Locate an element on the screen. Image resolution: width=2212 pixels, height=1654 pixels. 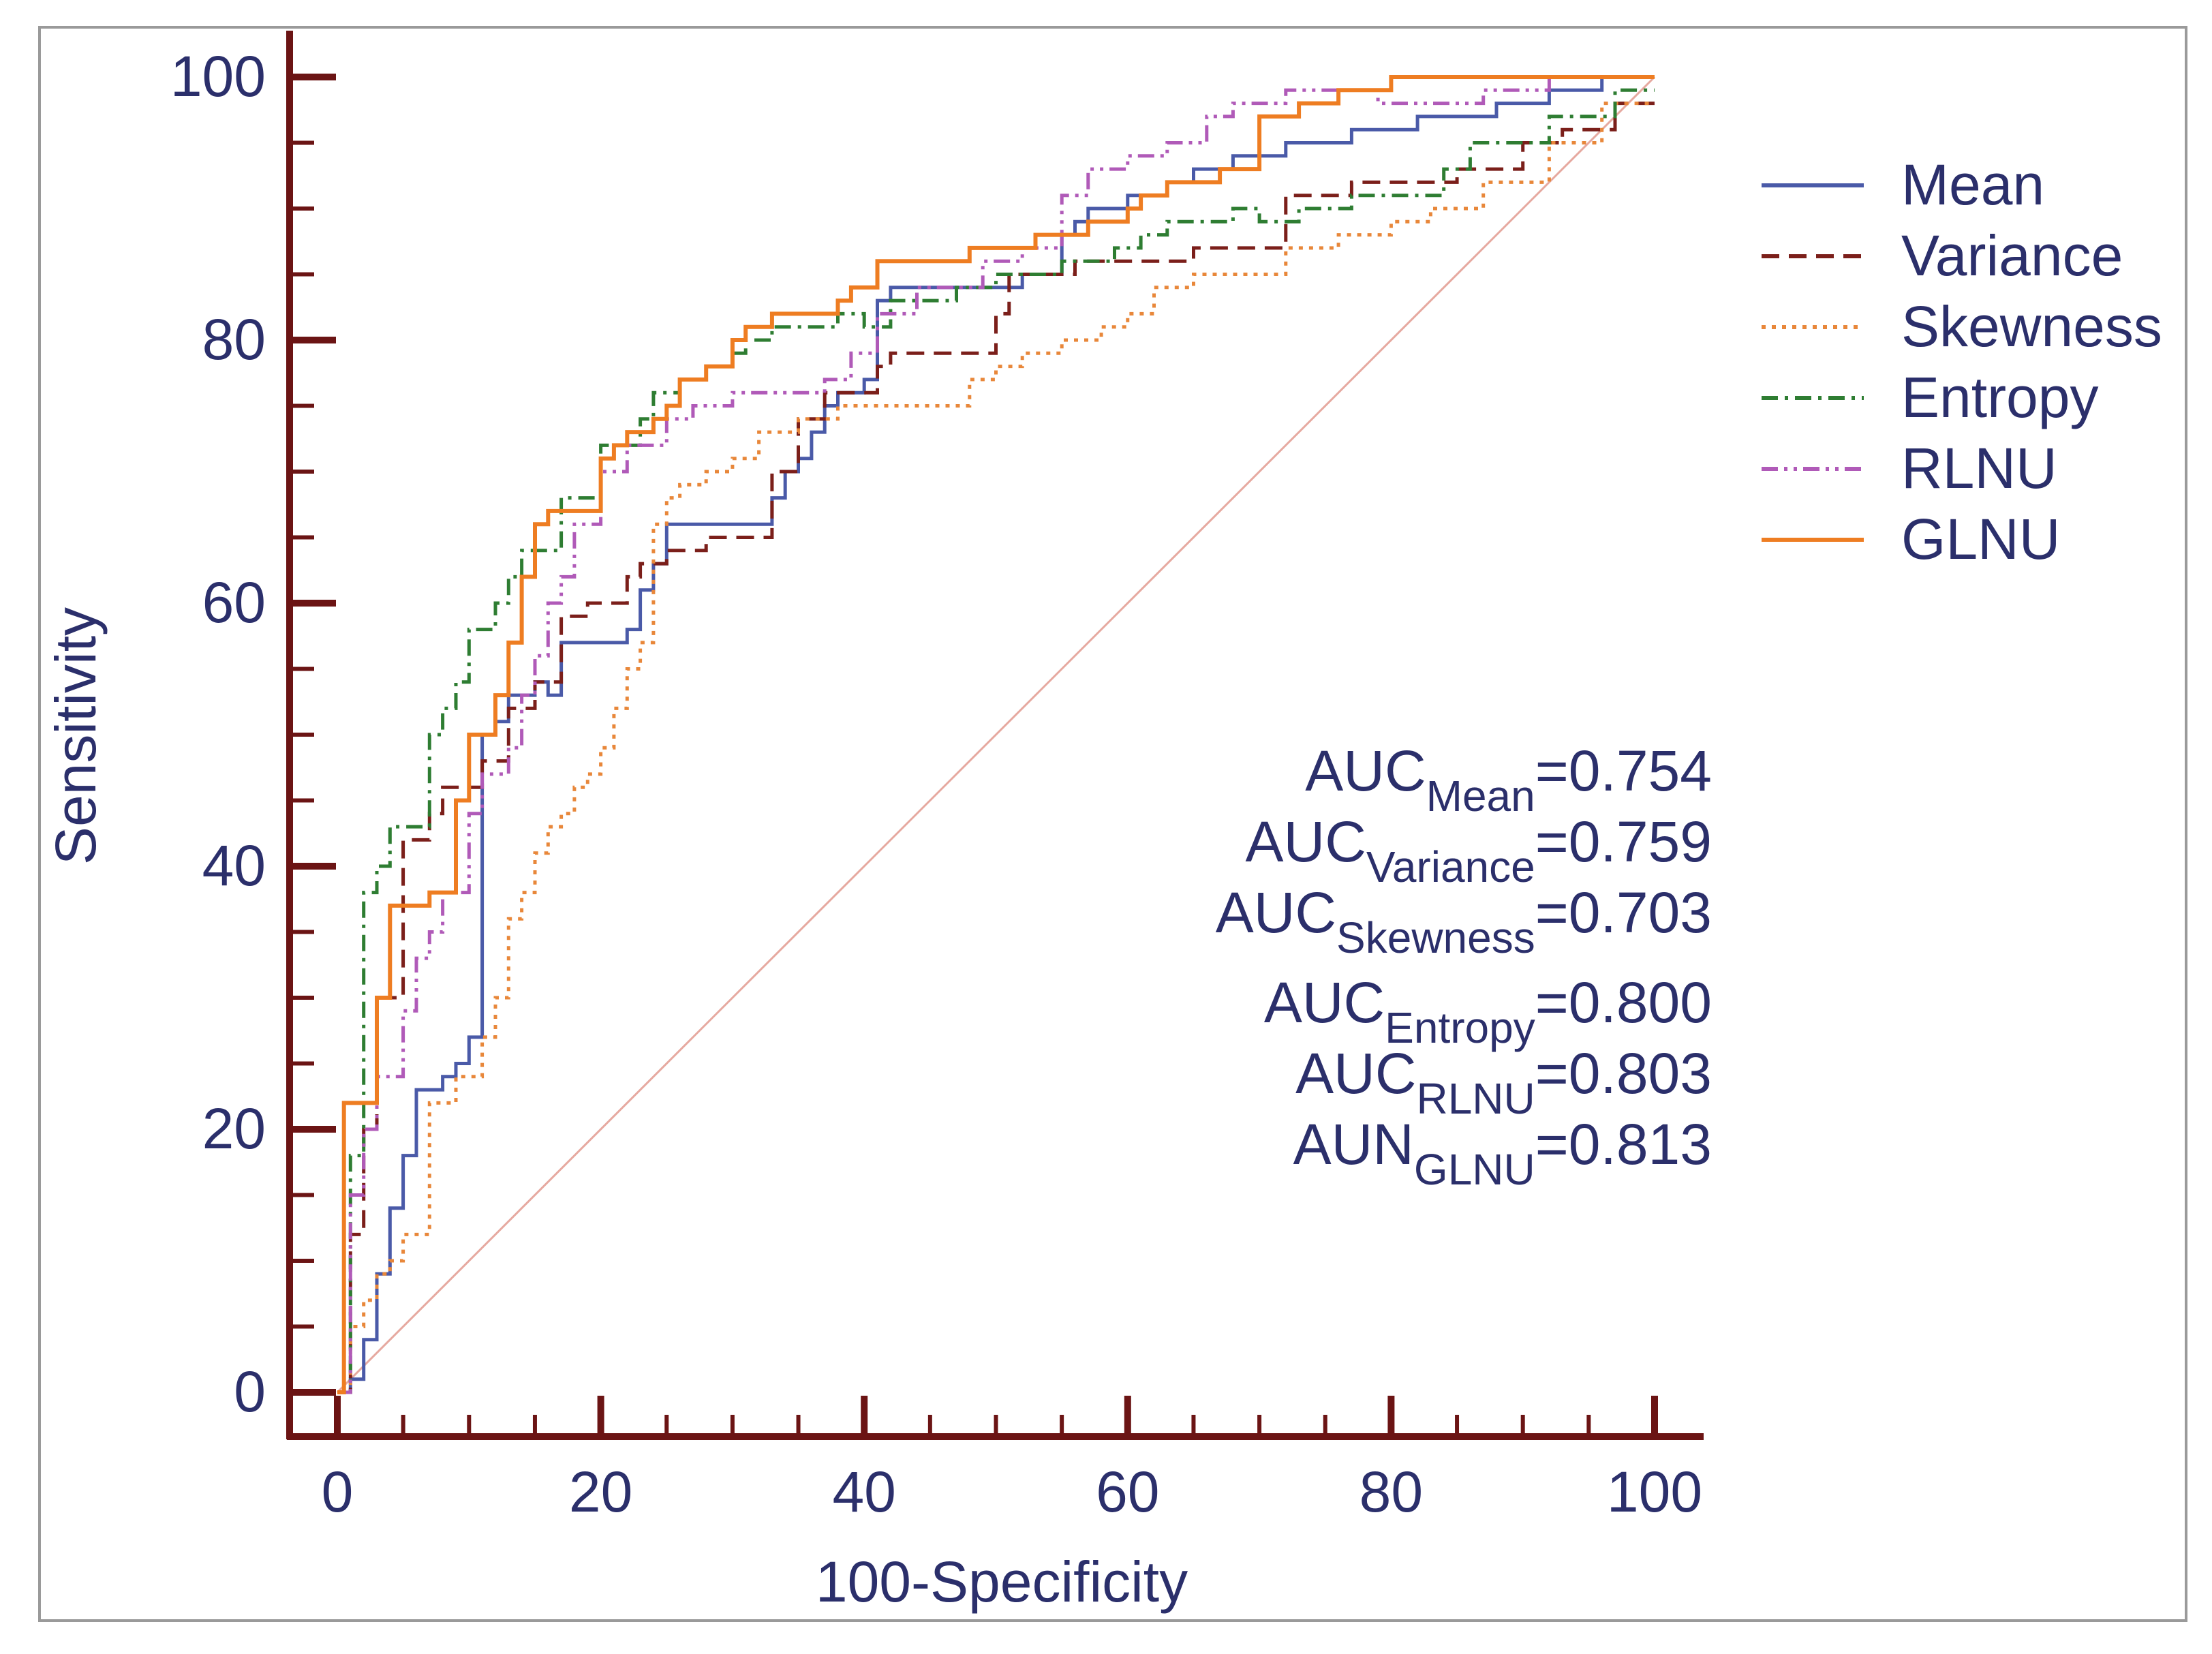
legend-item-skewness: Skewness is located at coordinates (1962, 326).